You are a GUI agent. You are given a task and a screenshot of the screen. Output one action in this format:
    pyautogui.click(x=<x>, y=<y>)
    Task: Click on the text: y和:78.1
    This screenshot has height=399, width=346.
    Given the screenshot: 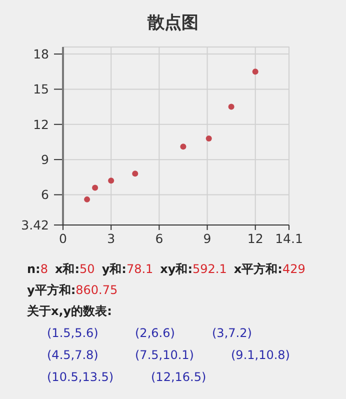 What is the action you would take?
    pyautogui.click(x=128, y=269)
    